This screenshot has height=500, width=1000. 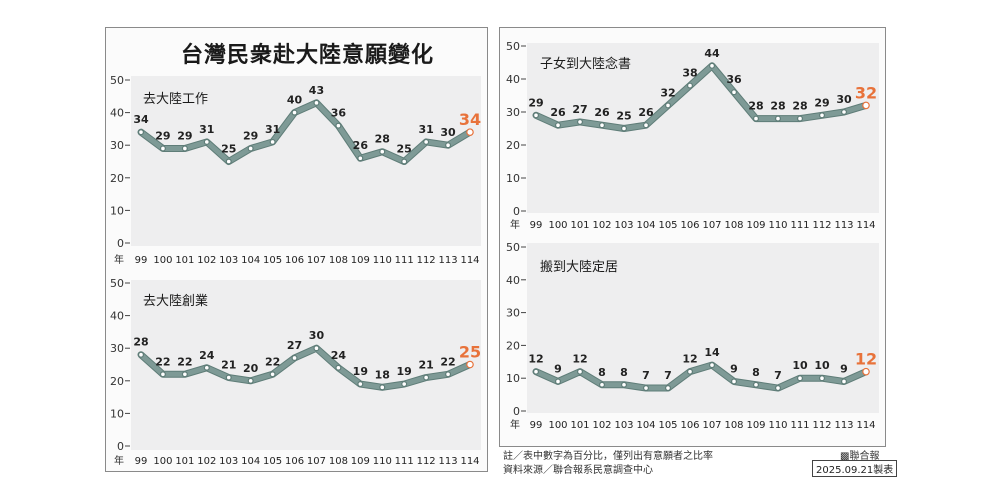 What do you see at coordinates (703, 328) in the screenshot?
I see `chart-bg-settle` at bounding box center [703, 328].